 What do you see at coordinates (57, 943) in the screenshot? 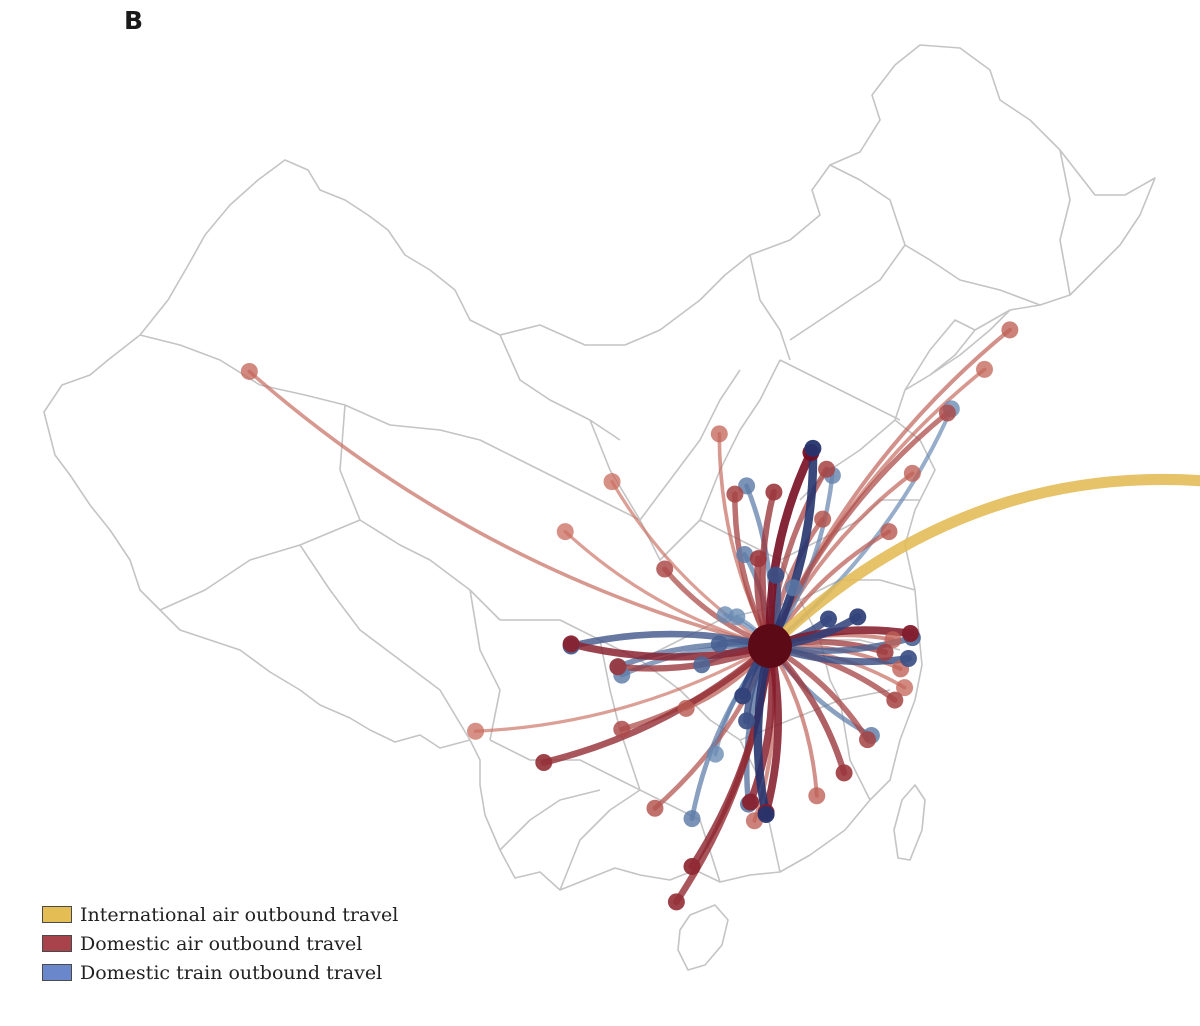
I see `legend-swatch-domestic-air` at bounding box center [57, 943].